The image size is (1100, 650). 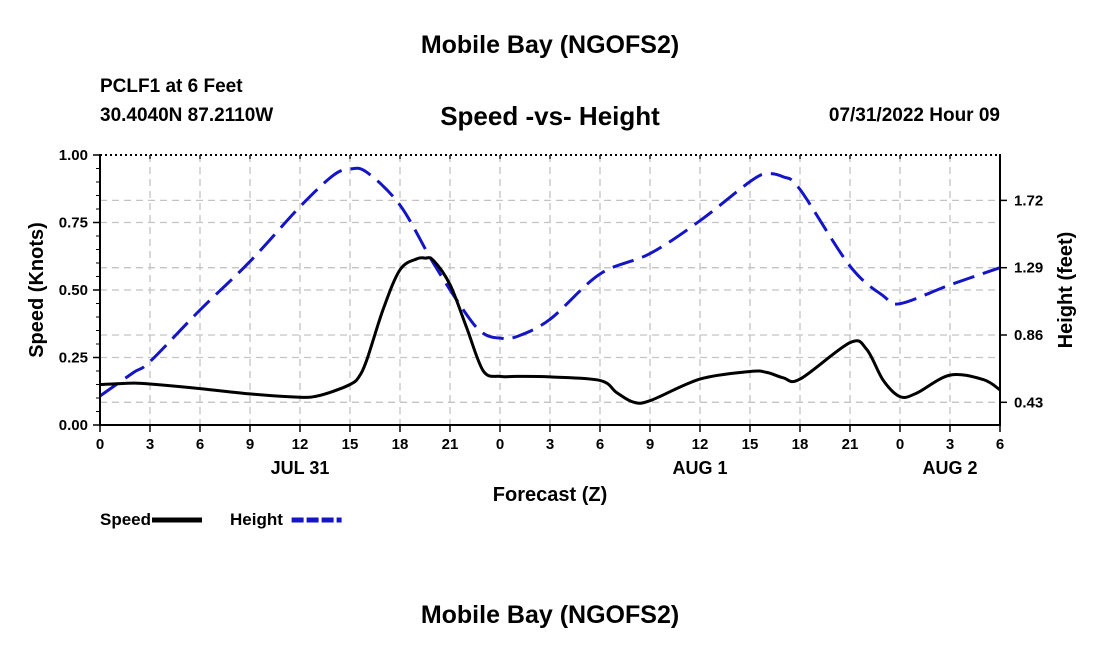 I want to click on chart-subtitle: Speed -vs- Height, so click(x=550, y=116).